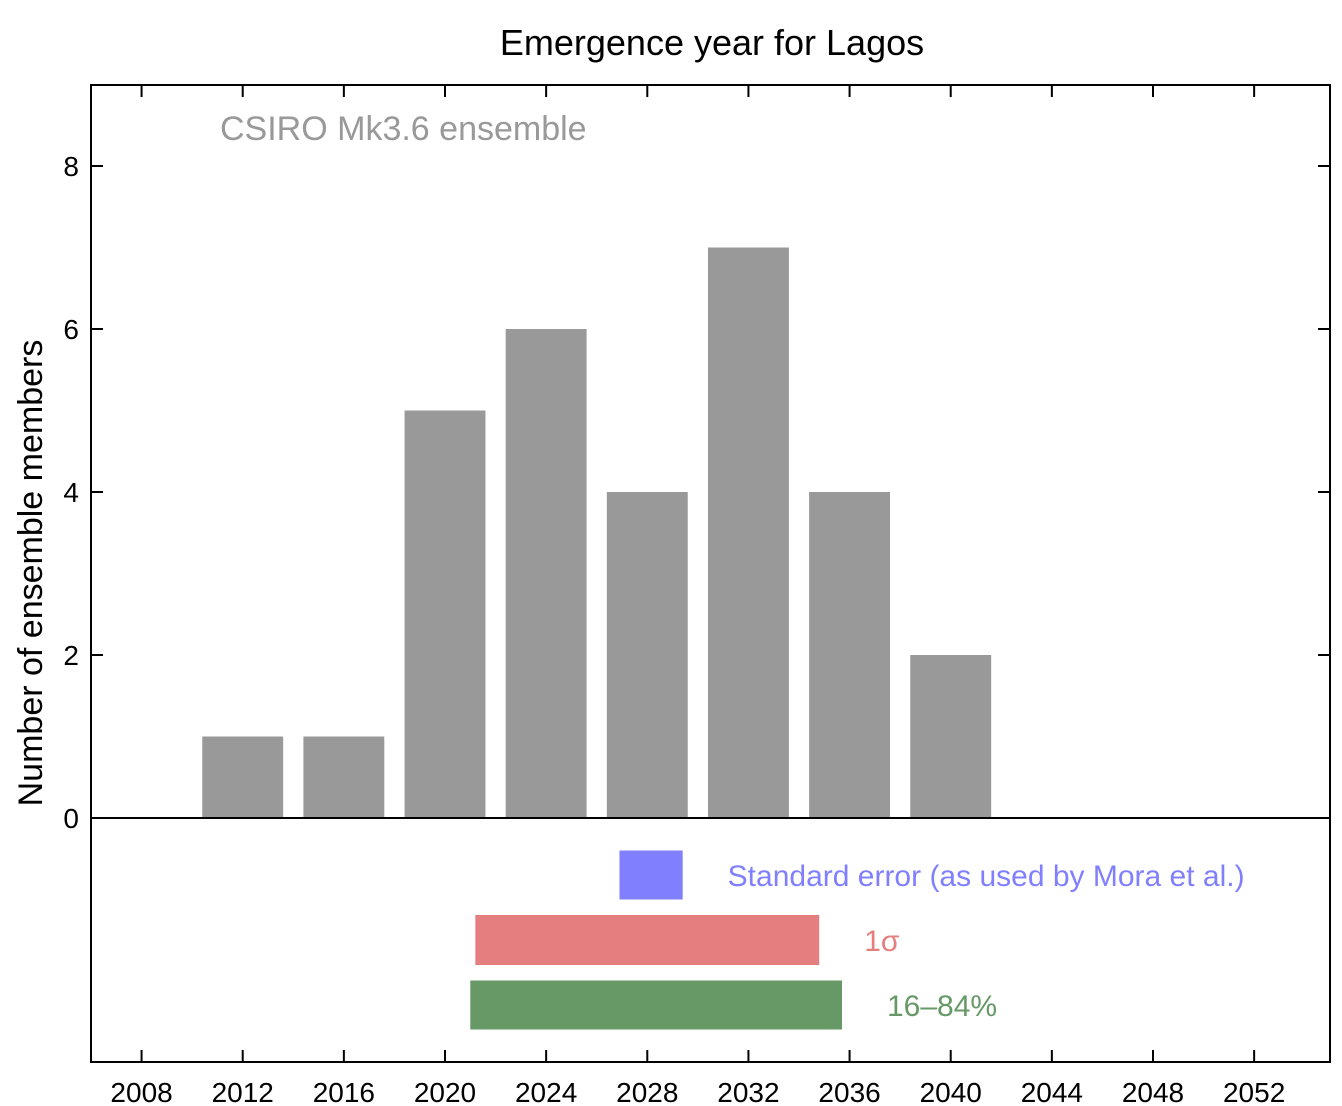  I want to click on x-tick-label-2020: 2020, so click(445, 1091).